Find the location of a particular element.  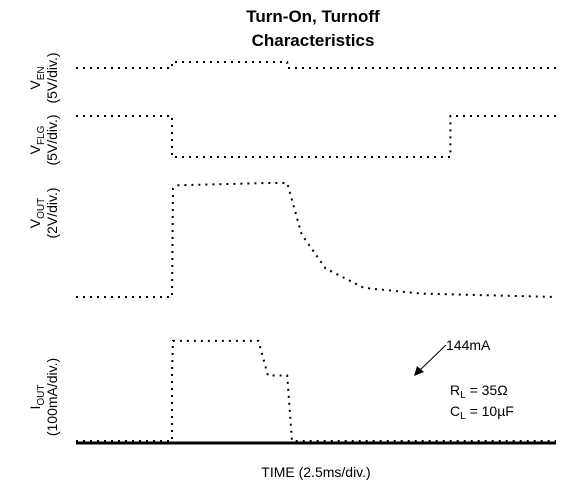

y-label-vflg-sub: FLG is located at coordinates (41, 135).